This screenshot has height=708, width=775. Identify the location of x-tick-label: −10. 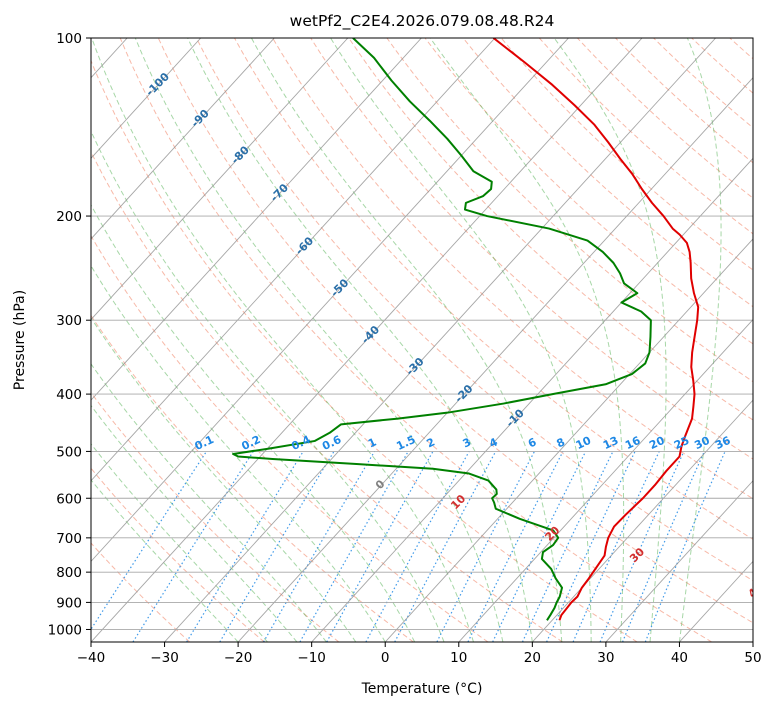
(311, 658).